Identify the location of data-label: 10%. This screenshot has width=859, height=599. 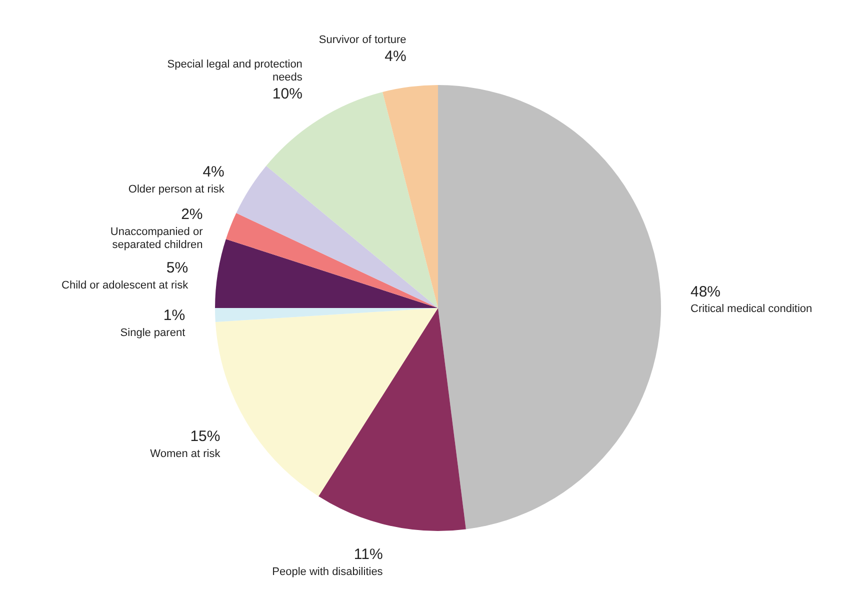
(287, 94).